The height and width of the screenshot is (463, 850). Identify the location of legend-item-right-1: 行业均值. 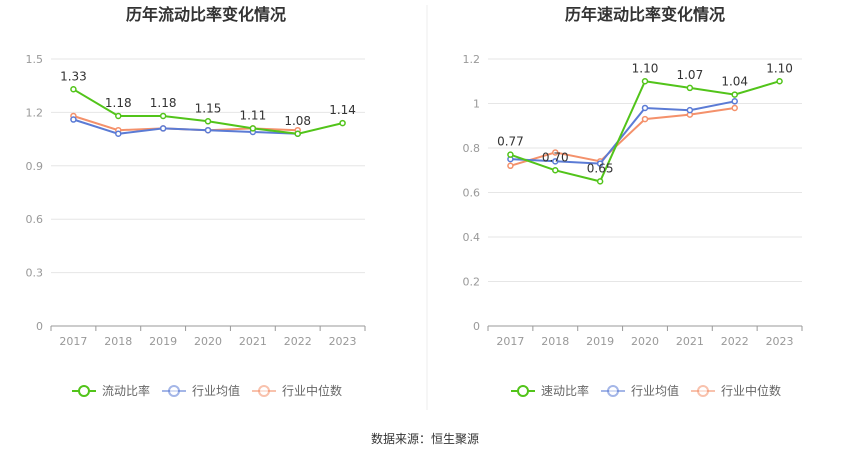
(640, 390).